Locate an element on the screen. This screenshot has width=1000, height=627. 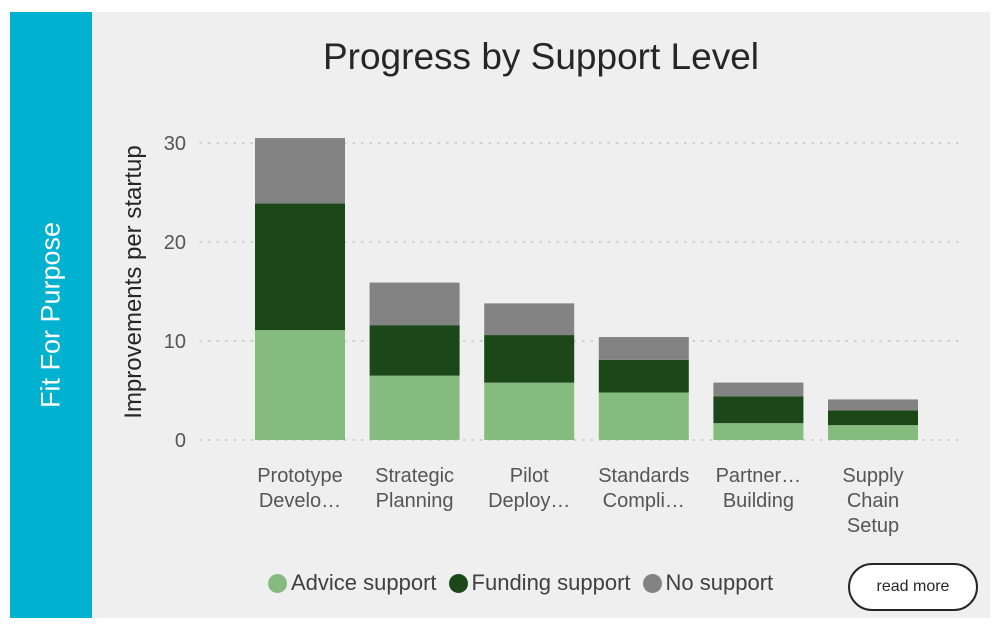
legend-item-advice: Advice support is located at coordinates (352, 583).